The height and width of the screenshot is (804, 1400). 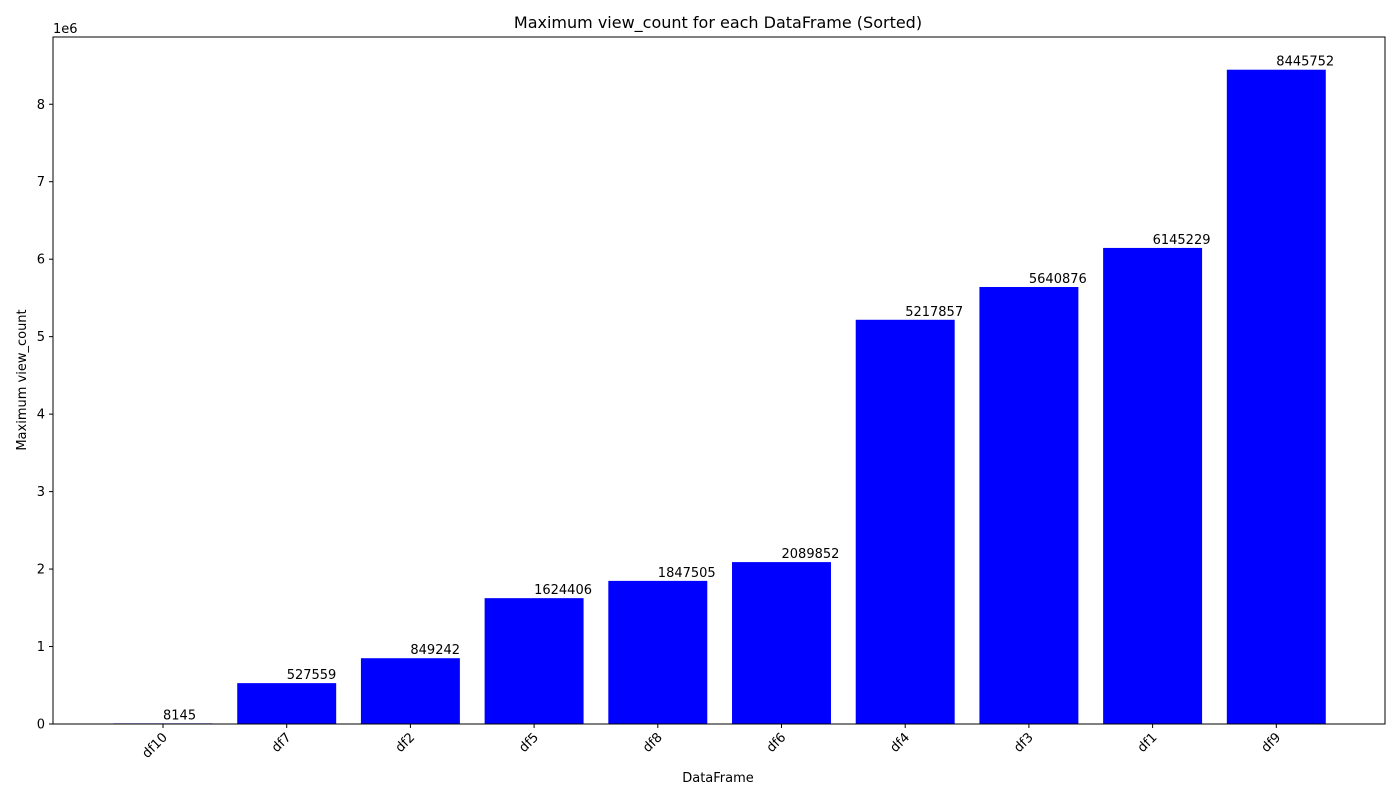 What do you see at coordinates (41, 182) in the screenshot?
I see `y-tick-label-7: 7` at bounding box center [41, 182].